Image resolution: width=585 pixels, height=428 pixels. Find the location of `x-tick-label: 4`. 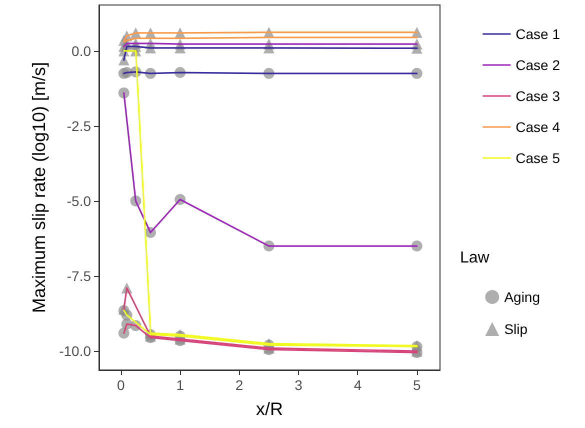

x-tick-label: 4 is located at coordinates (358, 385).